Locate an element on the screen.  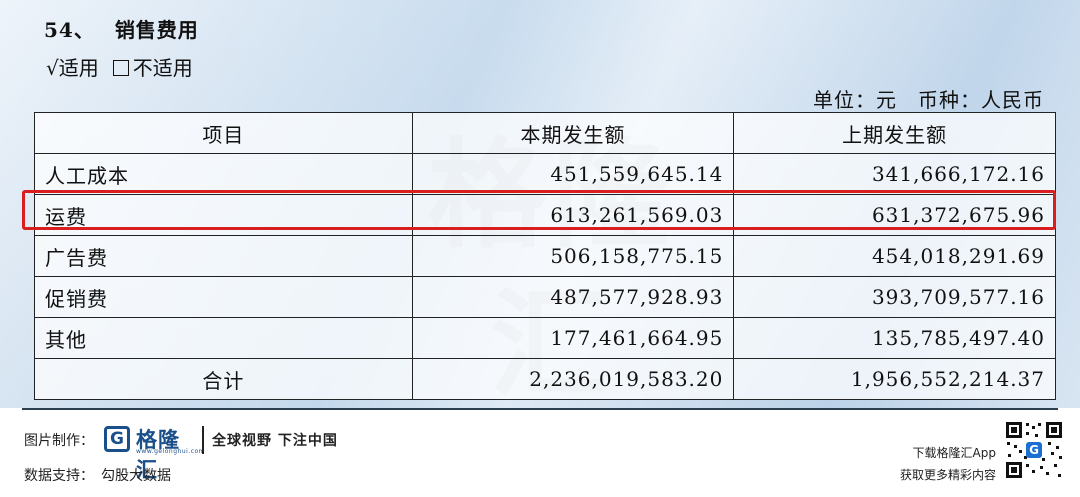
brand-name: 格隆汇 is located at coordinates (158, 455).